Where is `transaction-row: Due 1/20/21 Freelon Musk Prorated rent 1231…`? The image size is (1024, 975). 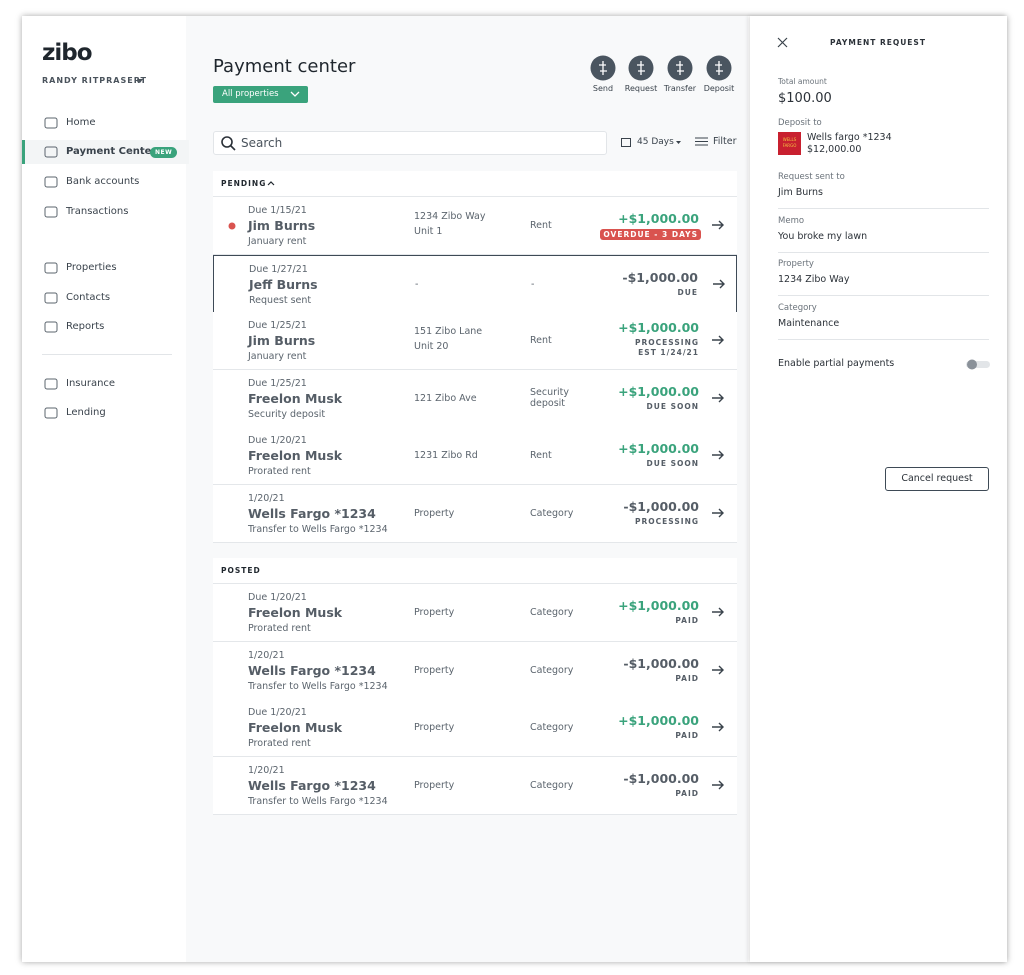
transaction-row: Due 1/20/21 Freelon Musk Prorated rent 1231… is located at coordinates (475, 456).